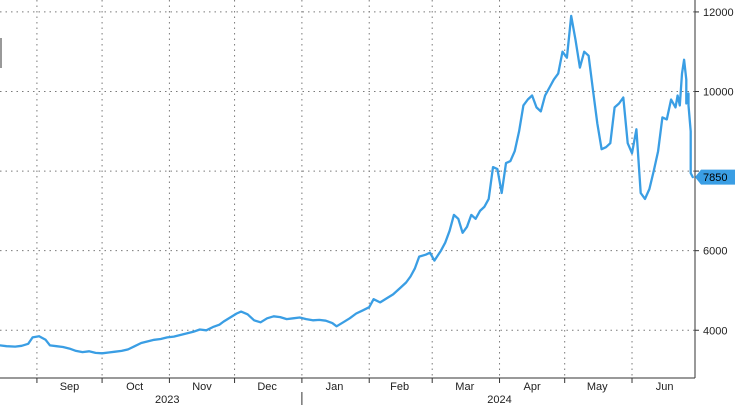 The height and width of the screenshot is (405, 736). Describe the element at coordinates (167, 399) in the screenshot. I see `year-label: 2023` at that location.